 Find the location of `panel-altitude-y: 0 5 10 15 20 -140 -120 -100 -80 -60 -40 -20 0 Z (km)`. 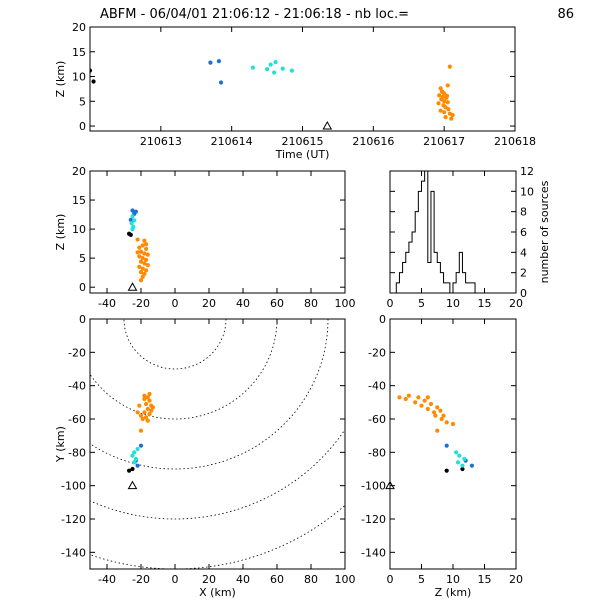

panel-altitude-y: 0 5 10 15 20 -140 -120 -100 -80 -60 -40 -20 0 Z (km) is located at coordinates (442, 456).